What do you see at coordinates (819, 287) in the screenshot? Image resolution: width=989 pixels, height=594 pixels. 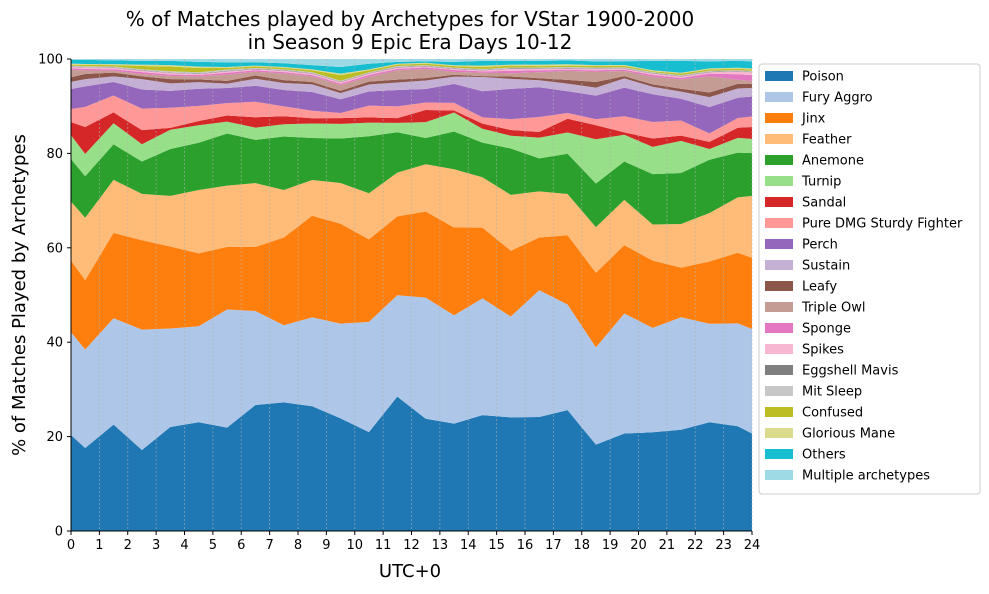 I see `legend-label: Leafy` at bounding box center [819, 287].